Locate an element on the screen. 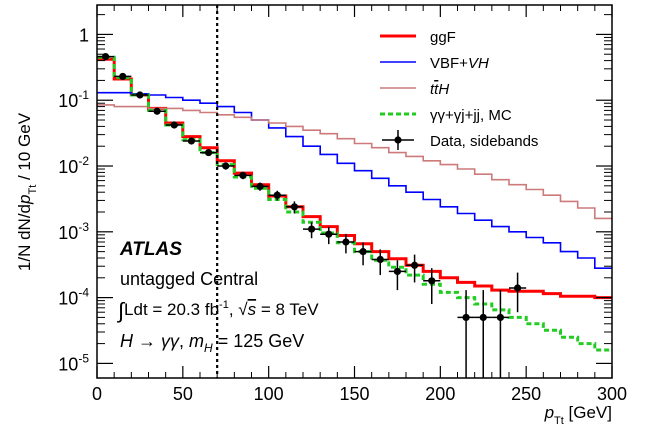 The height and width of the screenshot is (439, 666). y-tick-label: 1 is located at coordinates (84, 35).